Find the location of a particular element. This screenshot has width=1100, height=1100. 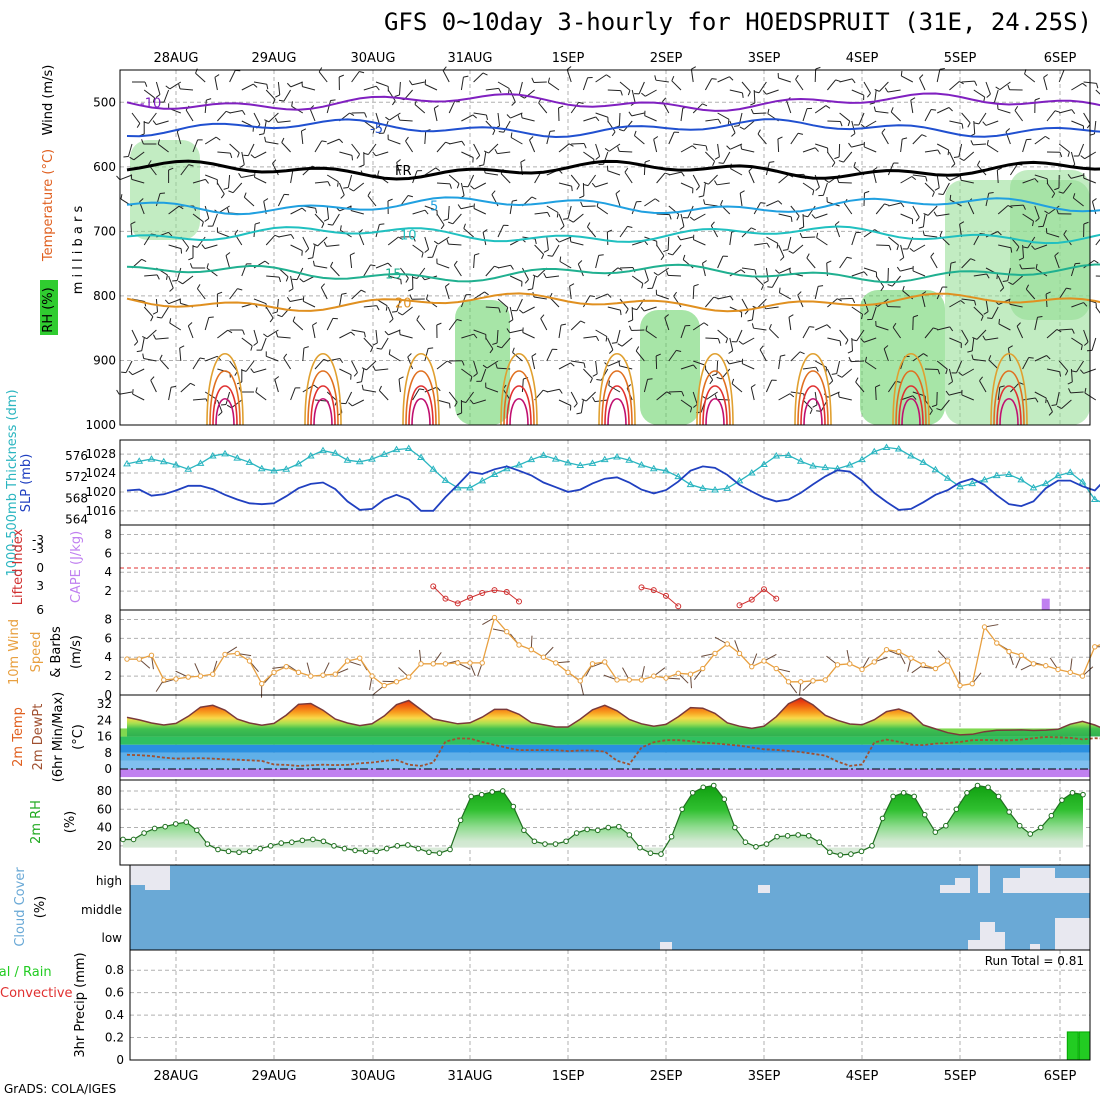

precip-tick: 0.6 is located at coordinates (114, 993).